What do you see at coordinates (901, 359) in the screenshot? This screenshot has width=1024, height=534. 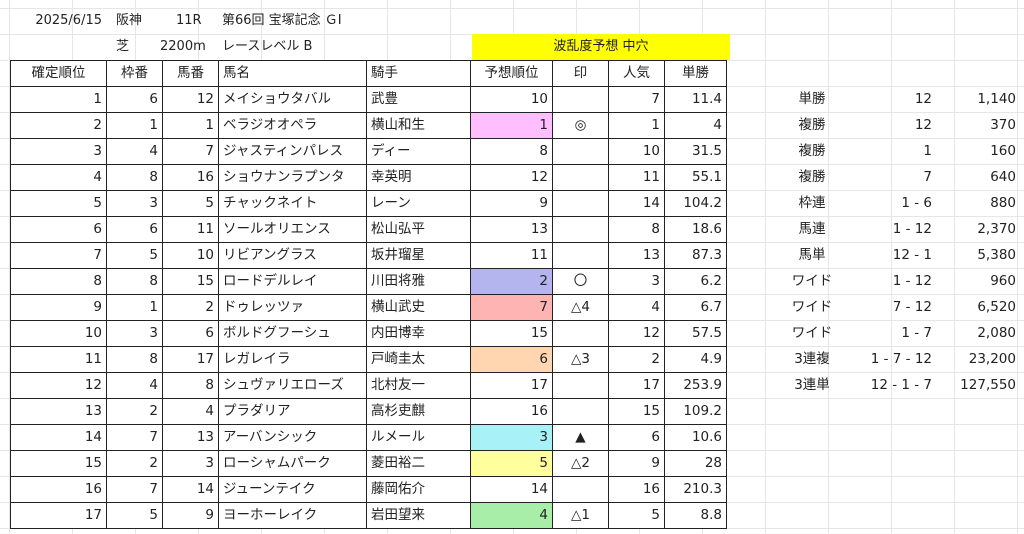 I see `payout-combination-cell: 1 - 7 - 12` at bounding box center [901, 359].